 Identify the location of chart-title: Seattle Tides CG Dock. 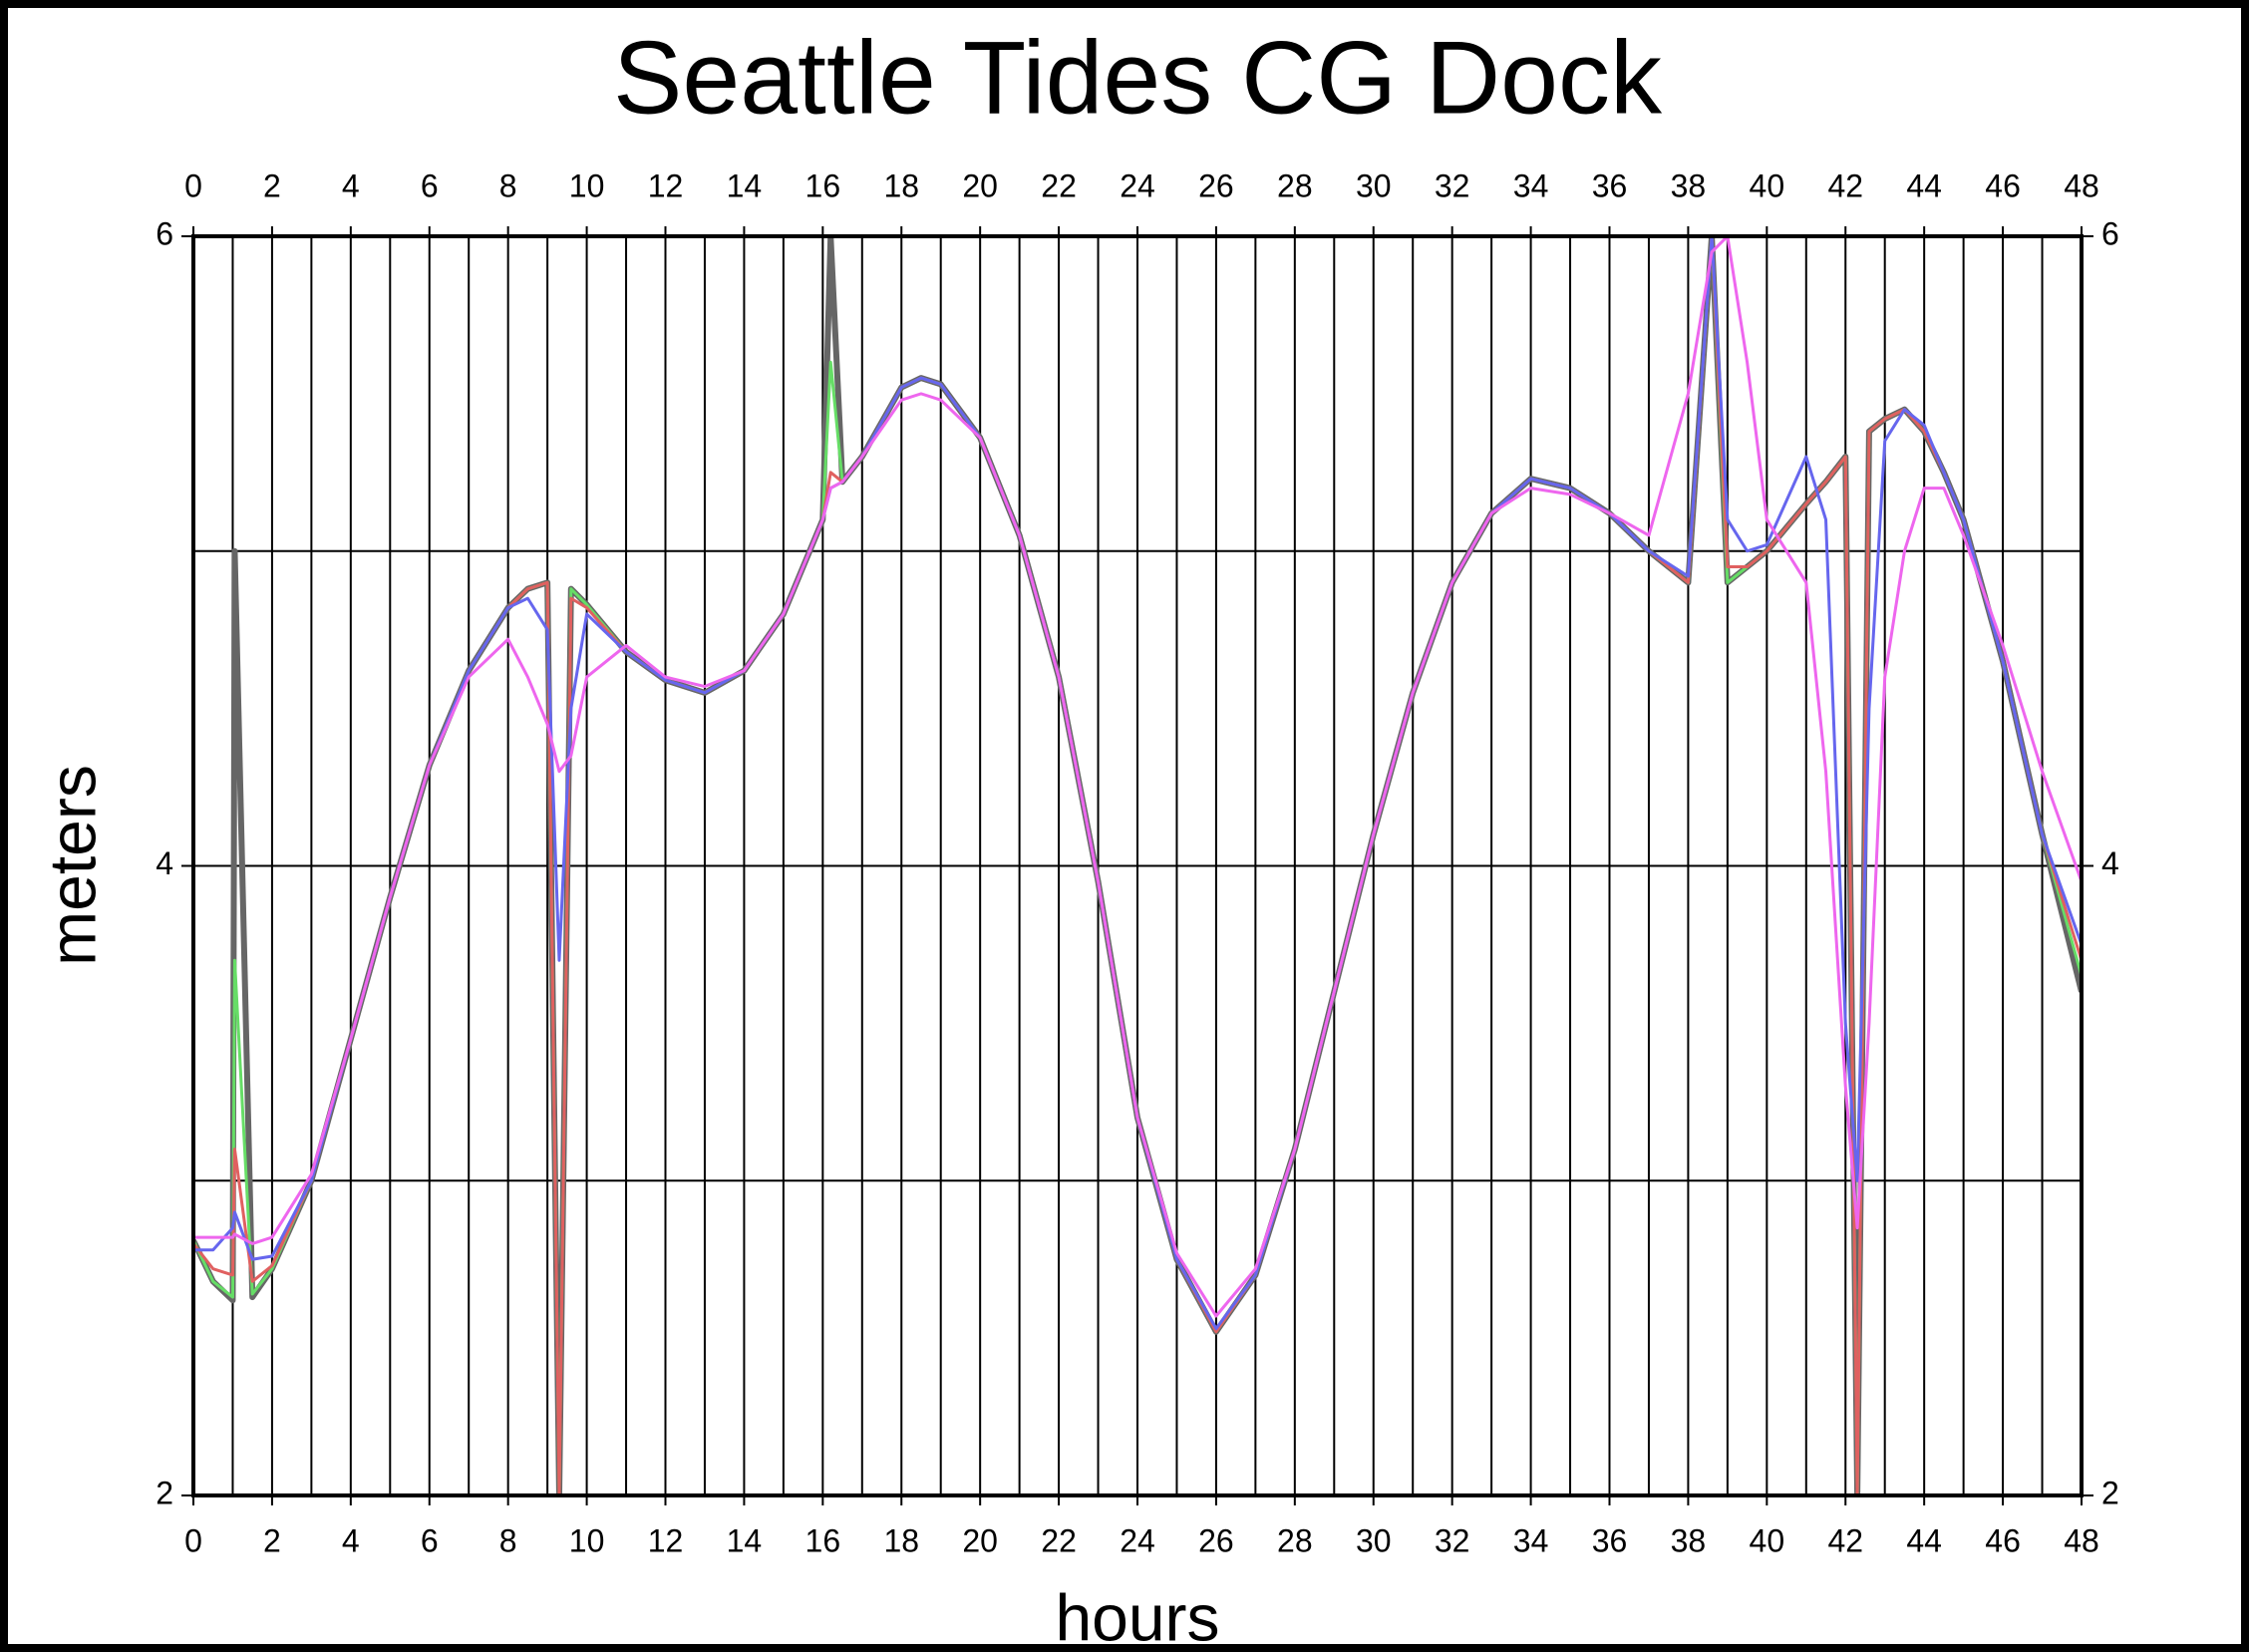
(1138, 78).